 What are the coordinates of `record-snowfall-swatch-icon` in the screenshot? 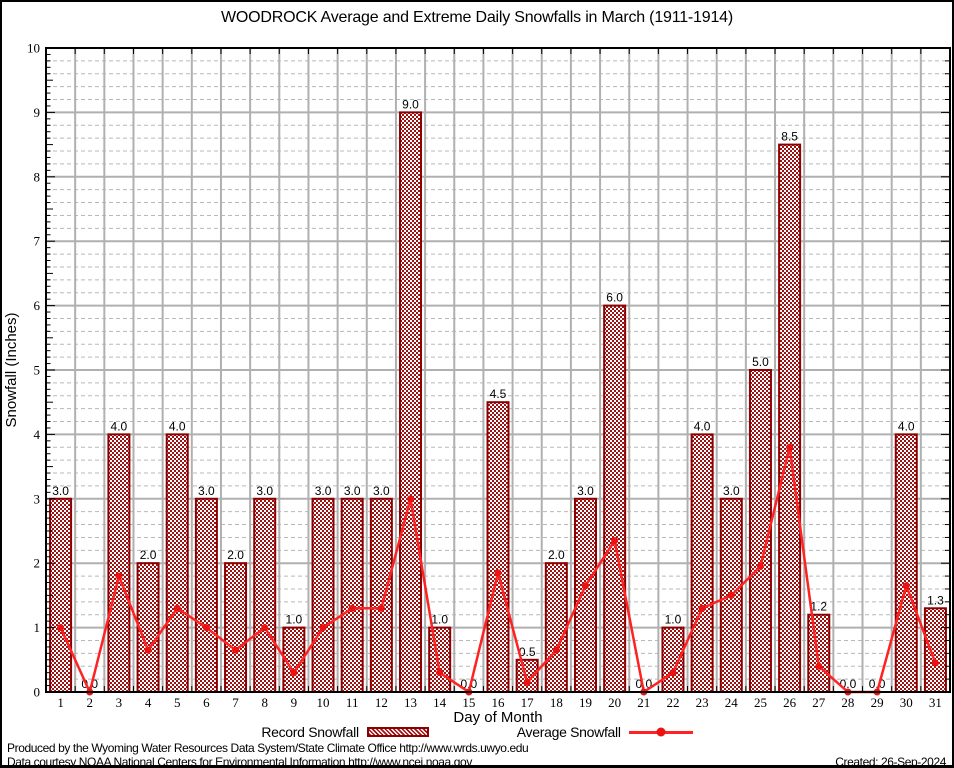 It's located at (397, 732).